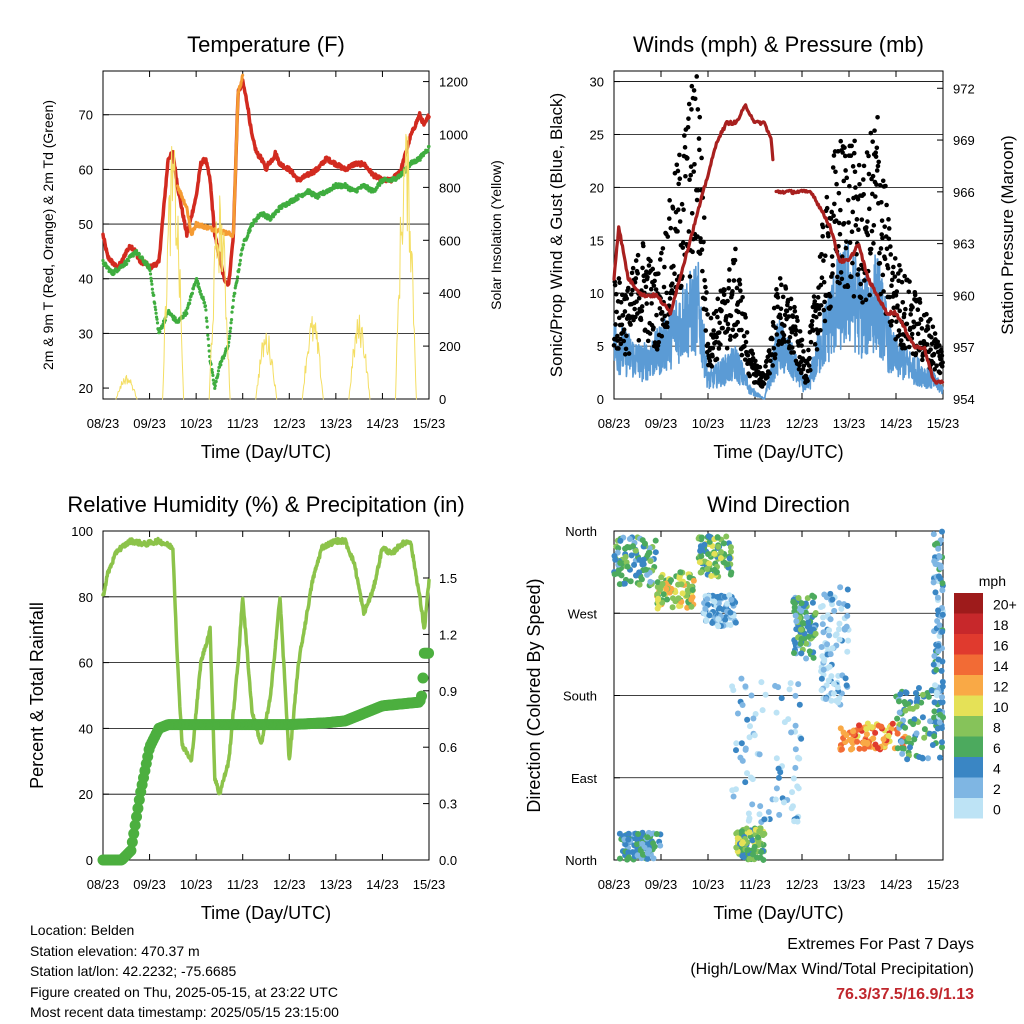  I want to click on rh-ytick-right-label: 0.6, so click(448, 747).